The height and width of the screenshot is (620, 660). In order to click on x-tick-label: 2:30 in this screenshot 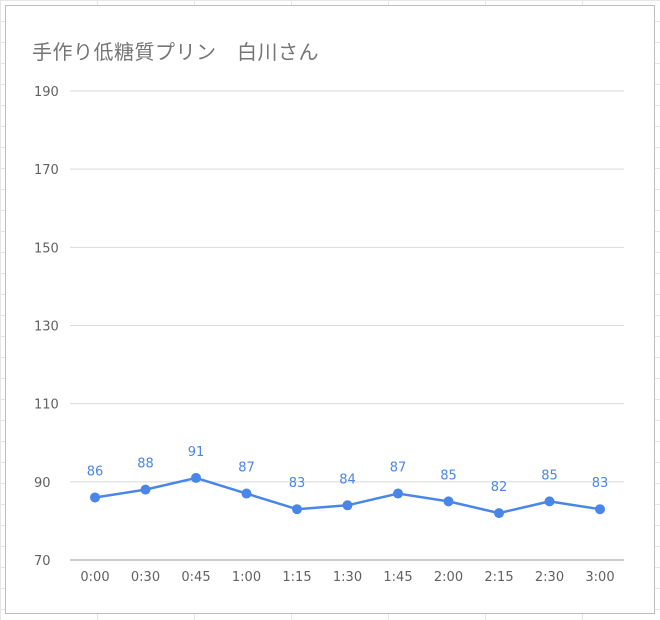, I will do `click(549, 577)`.